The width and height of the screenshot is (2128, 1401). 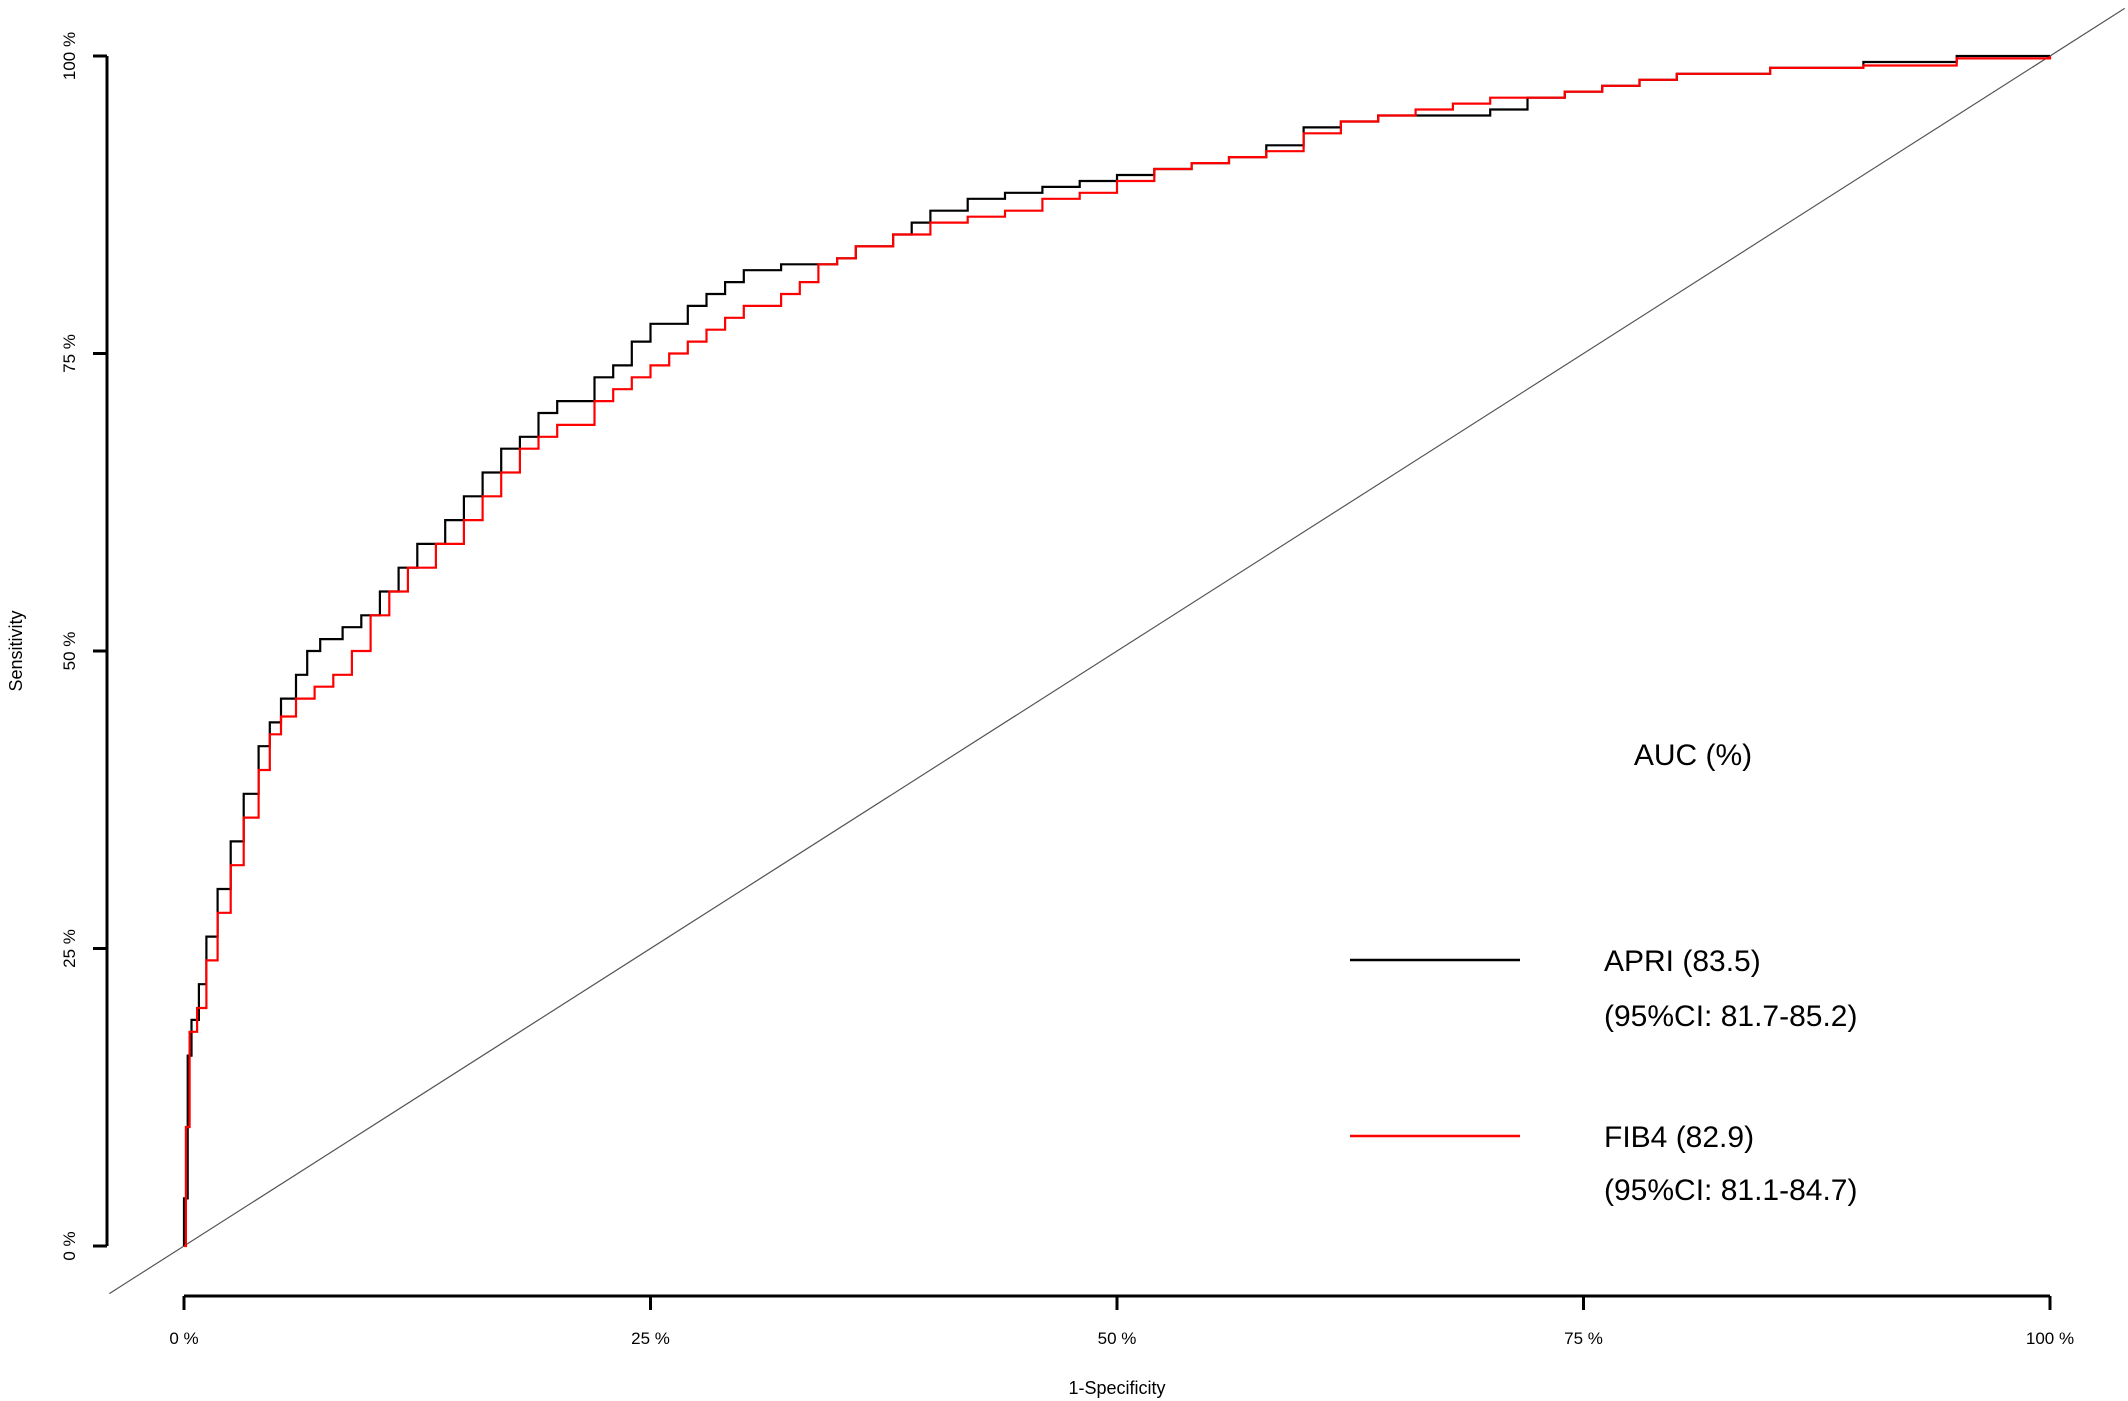 I want to click on y-axis-title: Sensitivity, so click(x=16, y=650).